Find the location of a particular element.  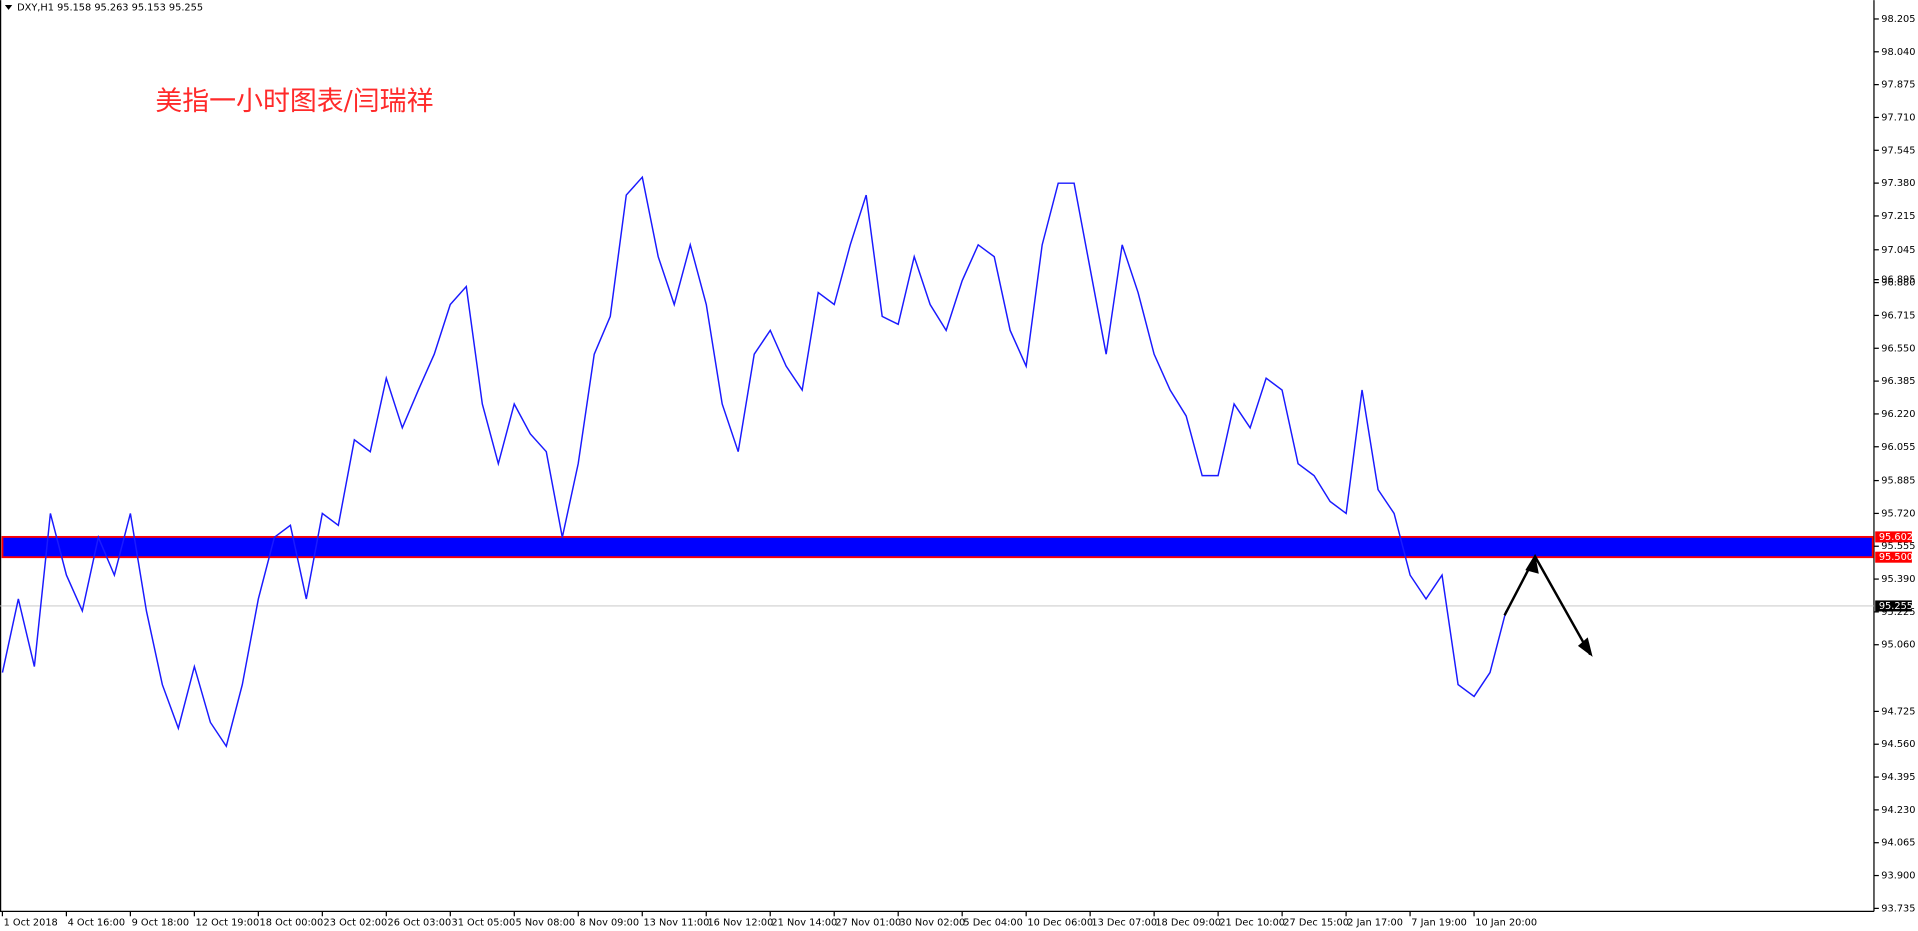

x-tick-label: 10 Dec 06:00 is located at coordinates (1060, 922).